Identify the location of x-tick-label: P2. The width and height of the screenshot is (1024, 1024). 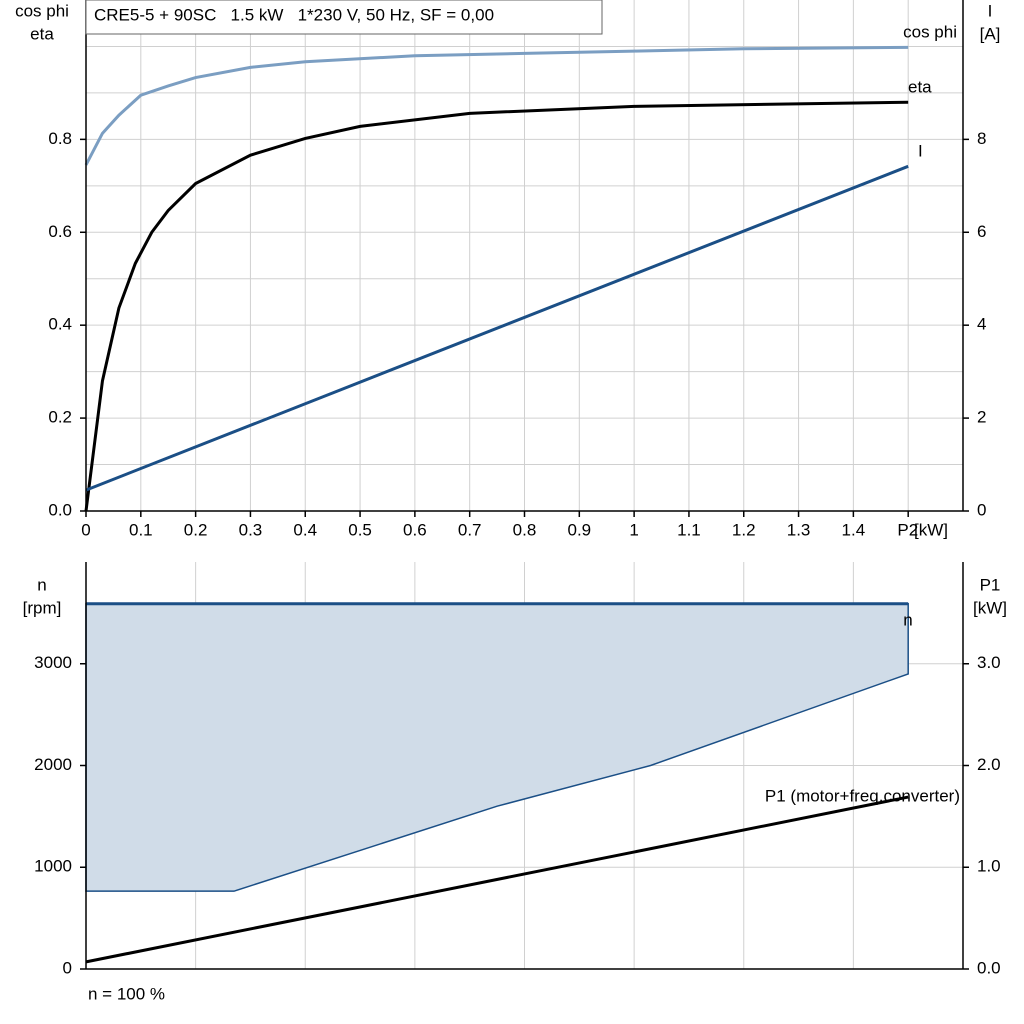
(907, 529).